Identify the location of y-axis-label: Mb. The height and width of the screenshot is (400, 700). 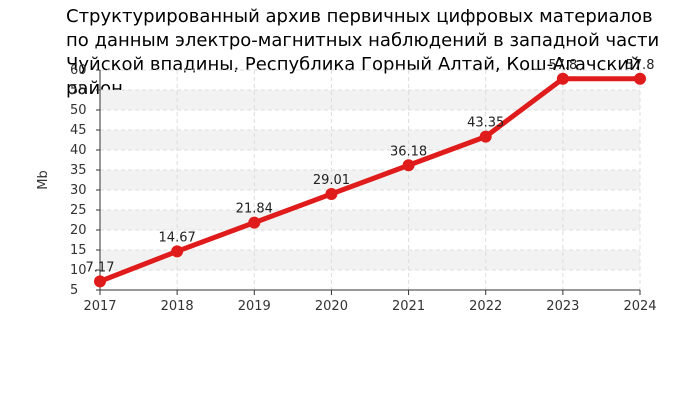
(43, 179).